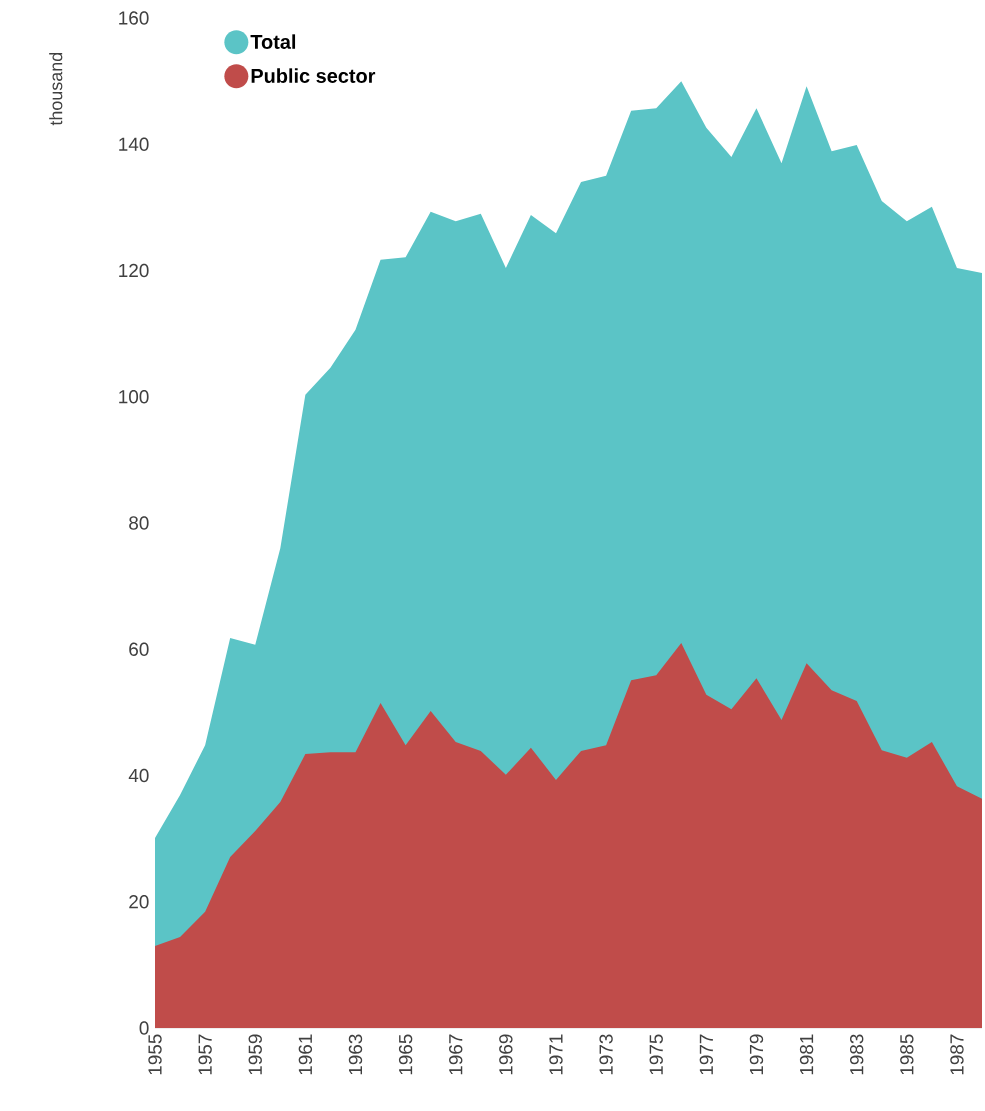 This screenshot has height=1111, width=985. What do you see at coordinates (606, 1054) in the screenshot?
I see `x-tick-label: 1973` at bounding box center [606, 1054].